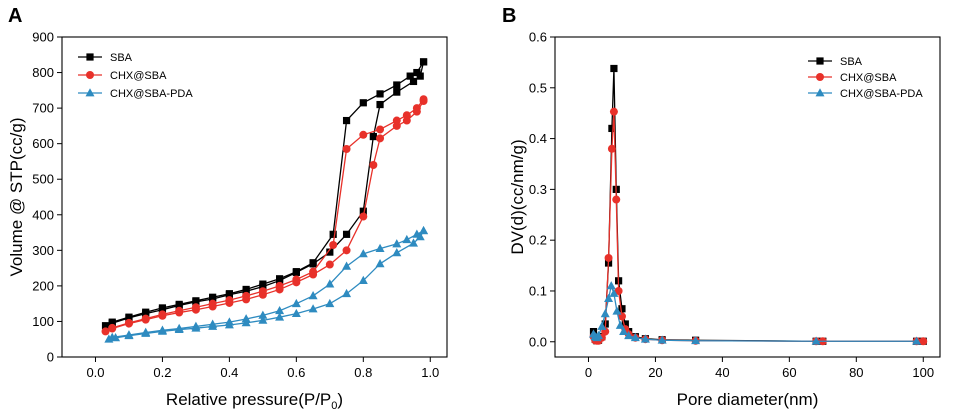 Image resolution: width=962 pixels, height=414 pixels. Describe the element at coordinates (43, 72) in the screenshot. I see `y-tick-label: 800` at that location.